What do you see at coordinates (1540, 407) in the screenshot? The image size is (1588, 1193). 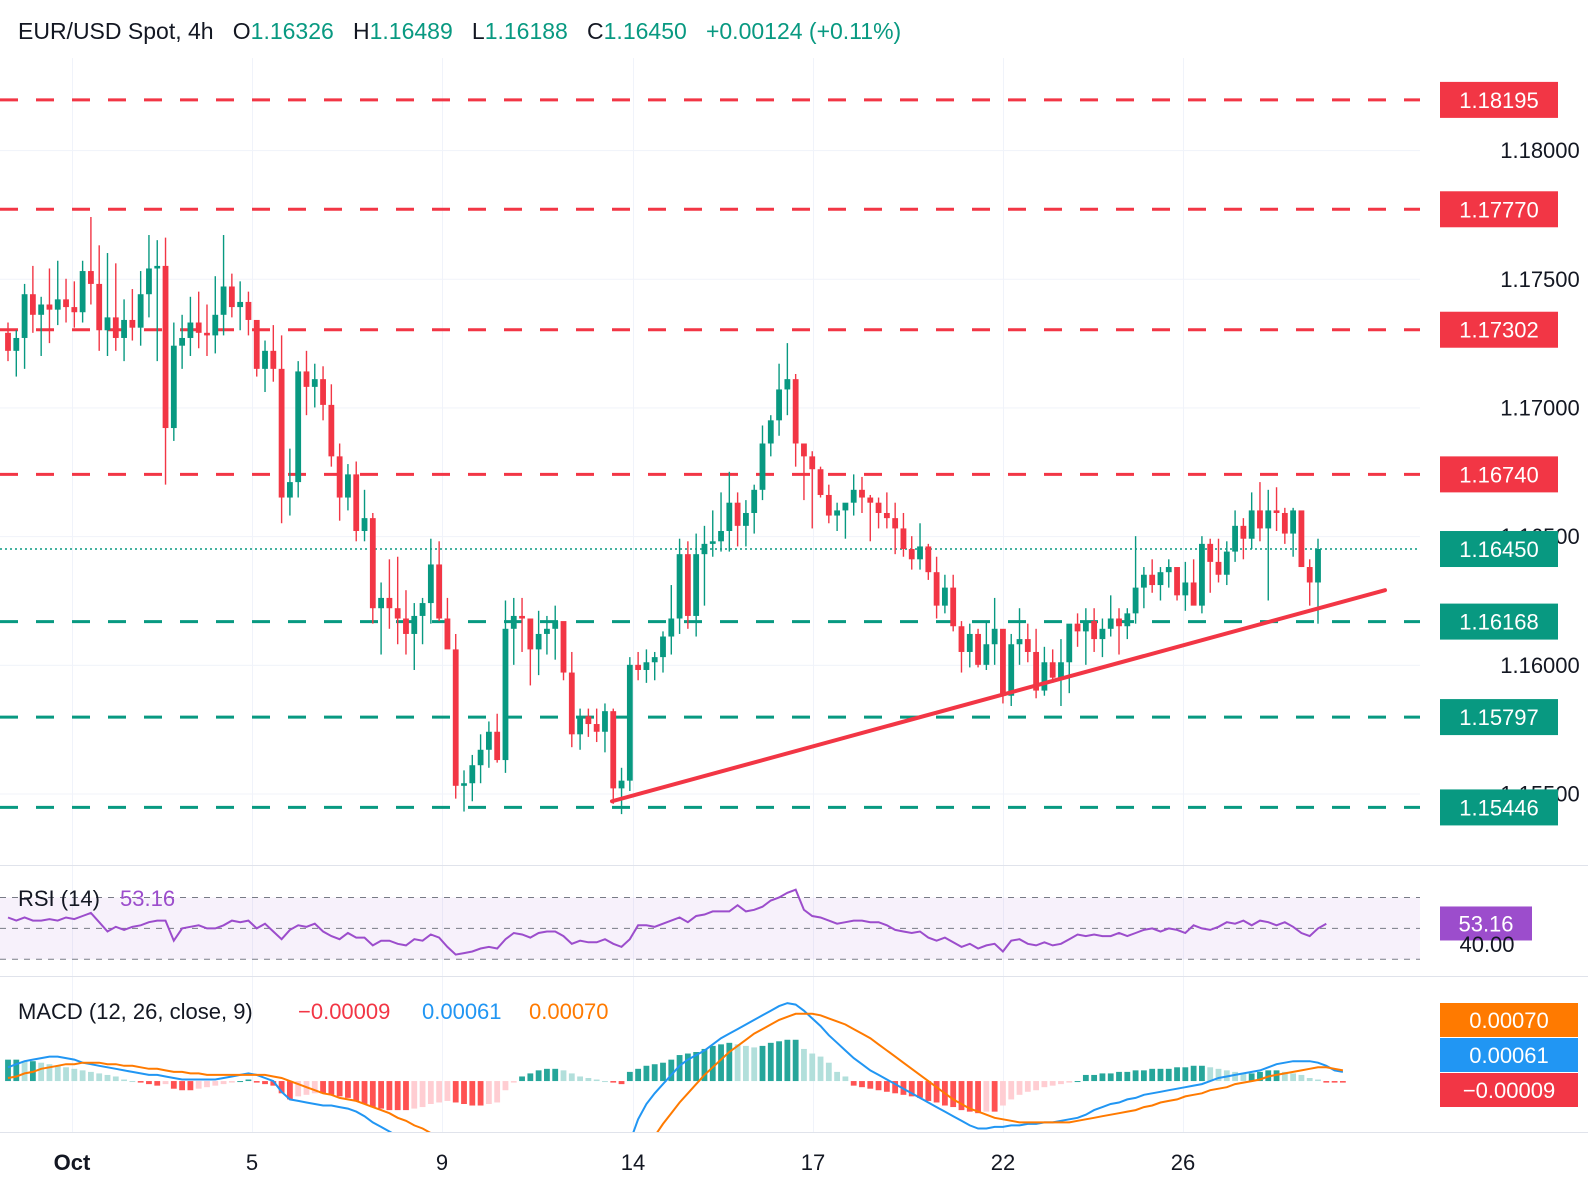 I see `price-tick-label: 1.17000` at bounding box center [1540, 407].